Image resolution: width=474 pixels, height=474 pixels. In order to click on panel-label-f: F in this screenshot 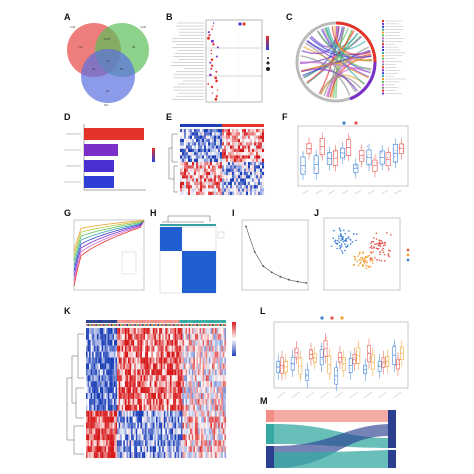, I will do `click(285, 117)`.